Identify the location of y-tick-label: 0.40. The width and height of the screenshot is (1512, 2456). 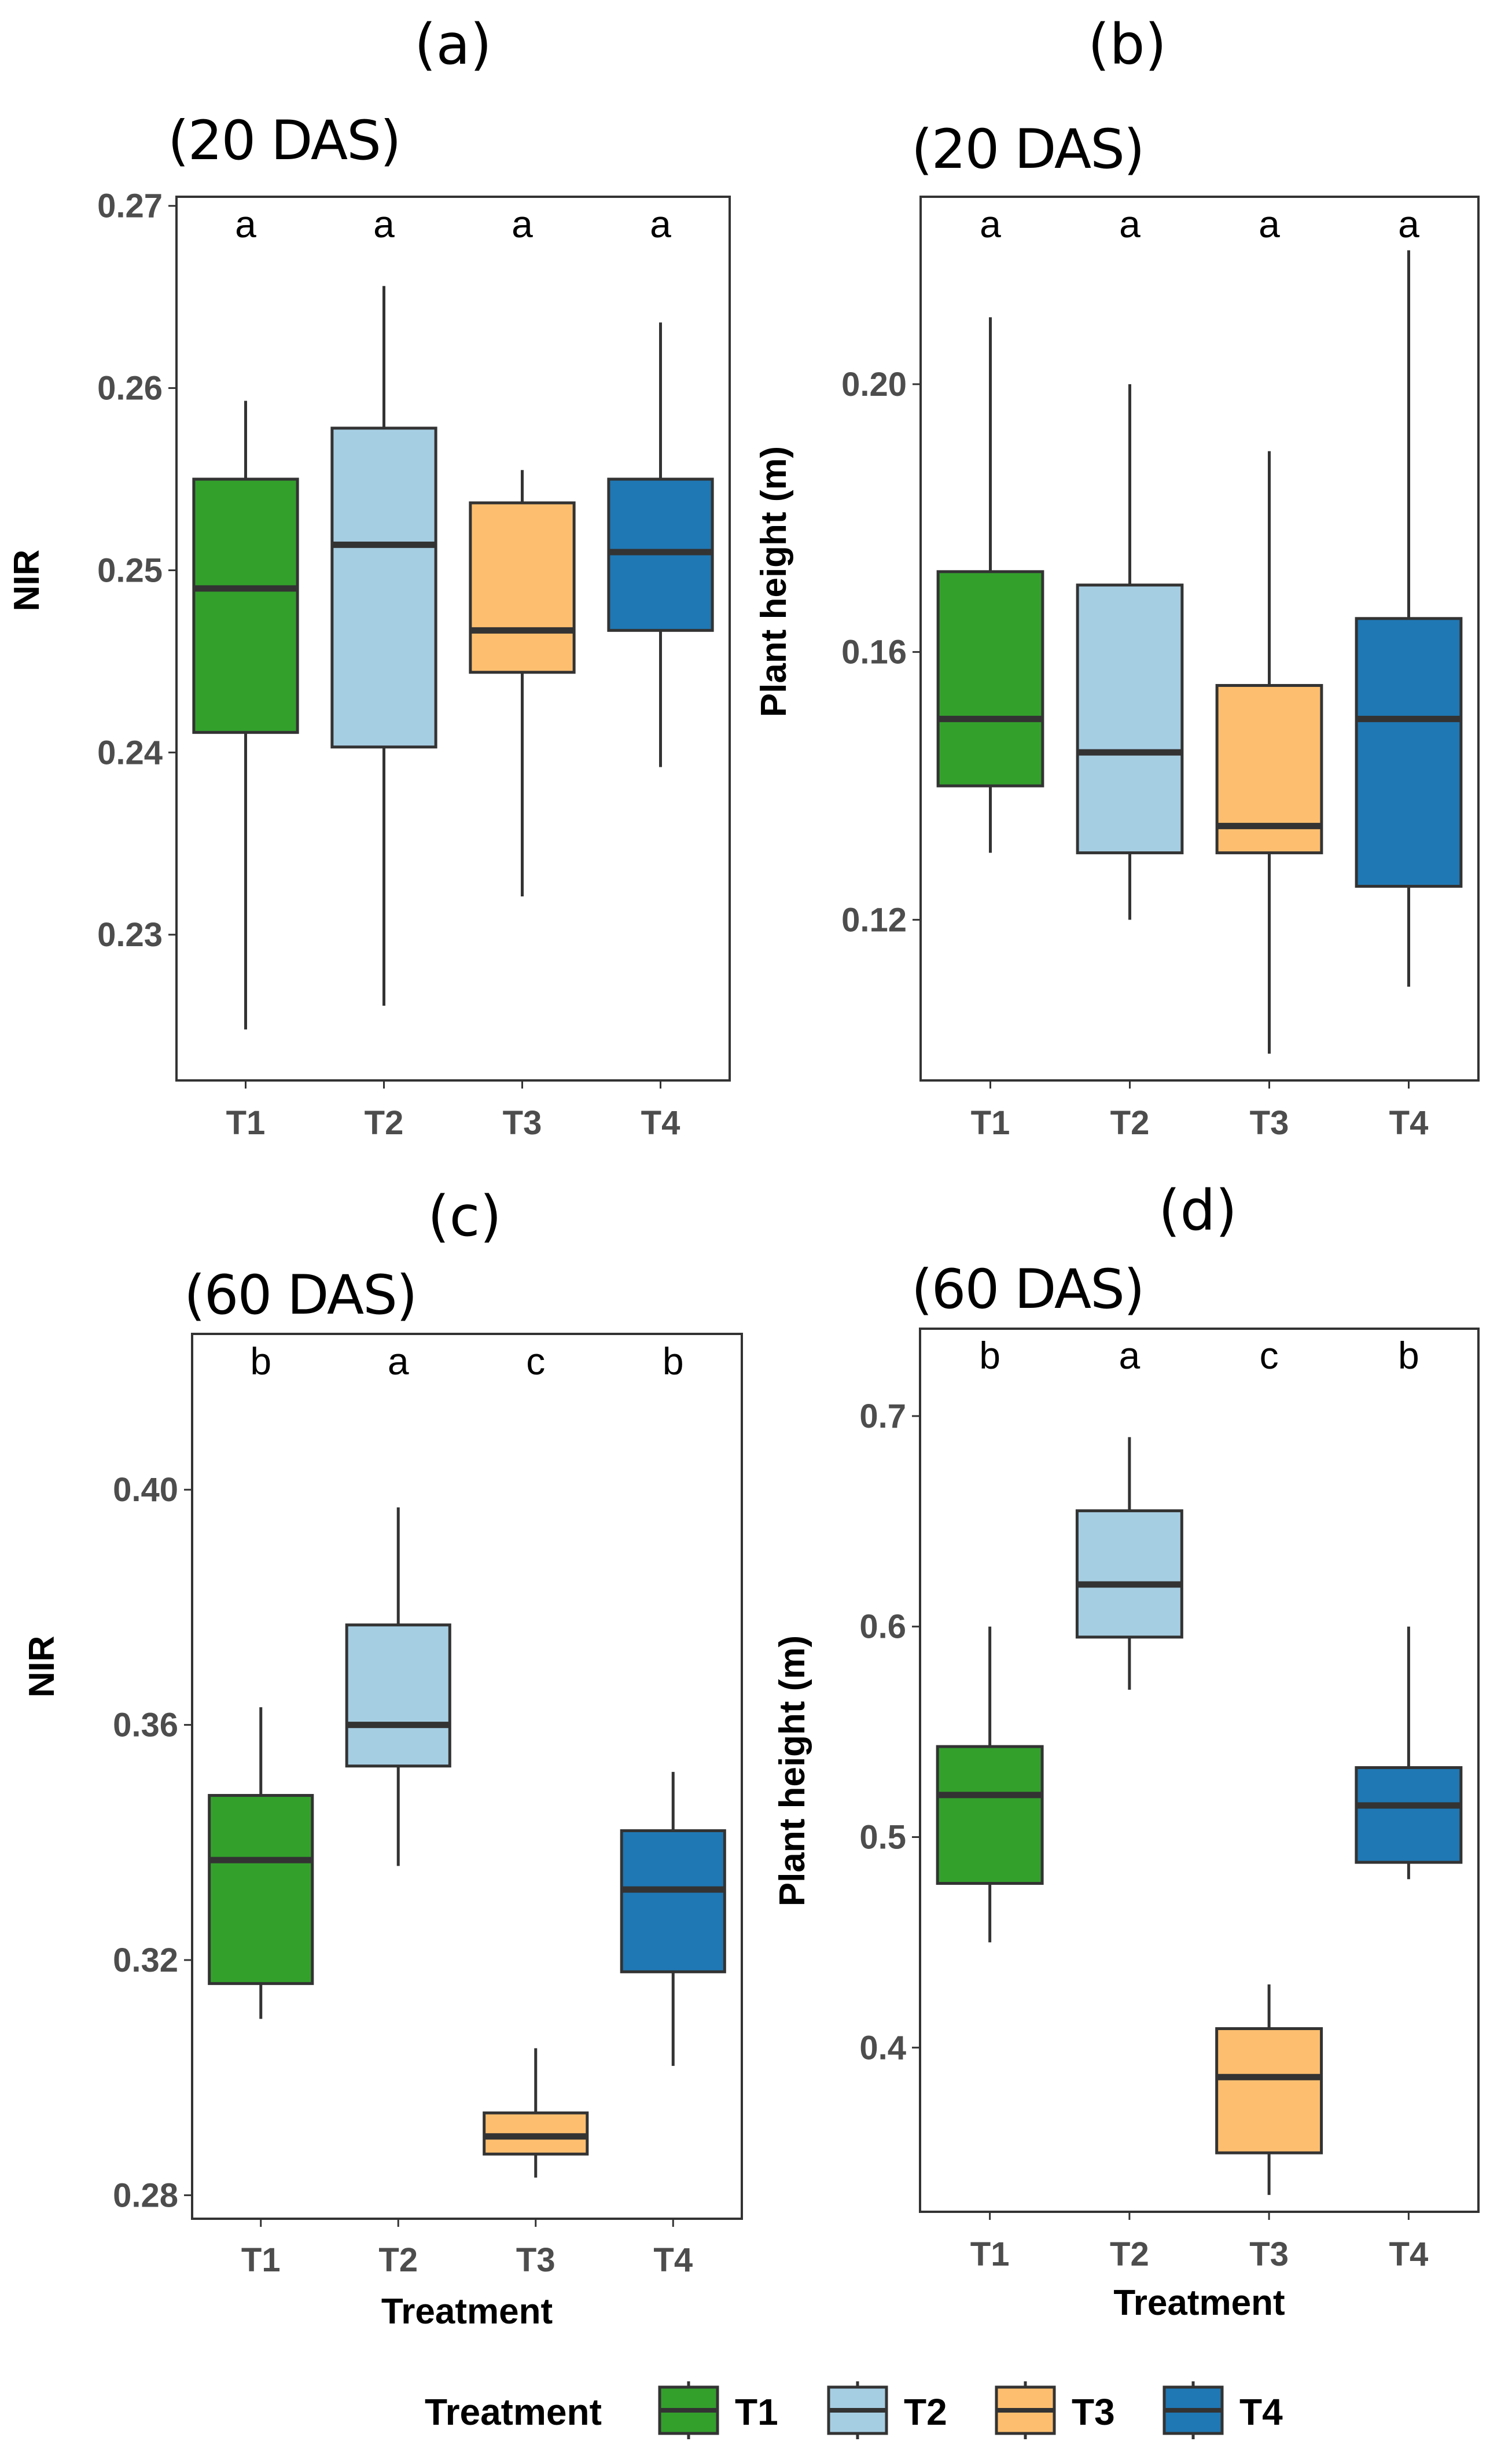
(145, 1490).